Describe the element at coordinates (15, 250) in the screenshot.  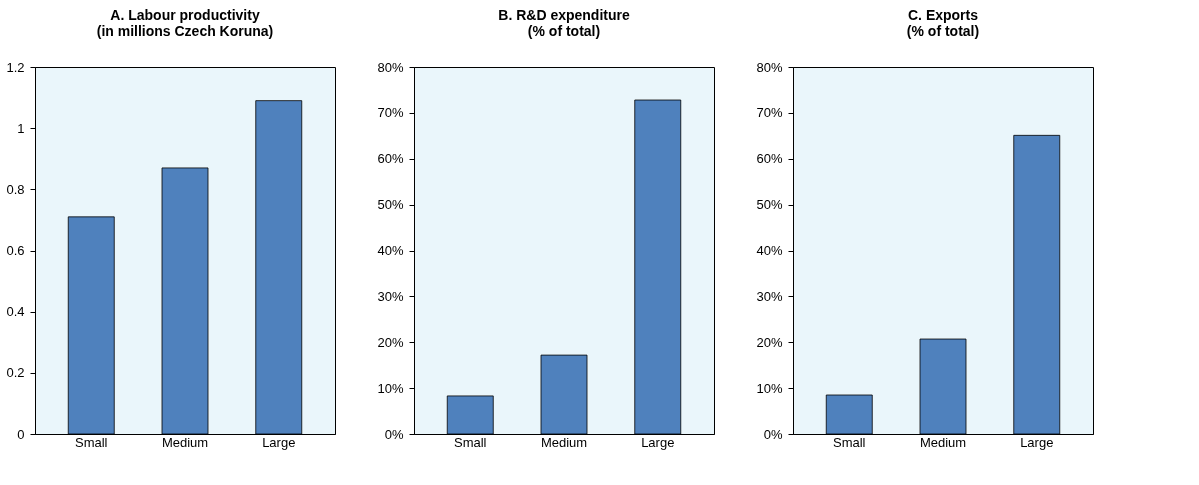
I see `y-tick-label: 0.6` at that location.